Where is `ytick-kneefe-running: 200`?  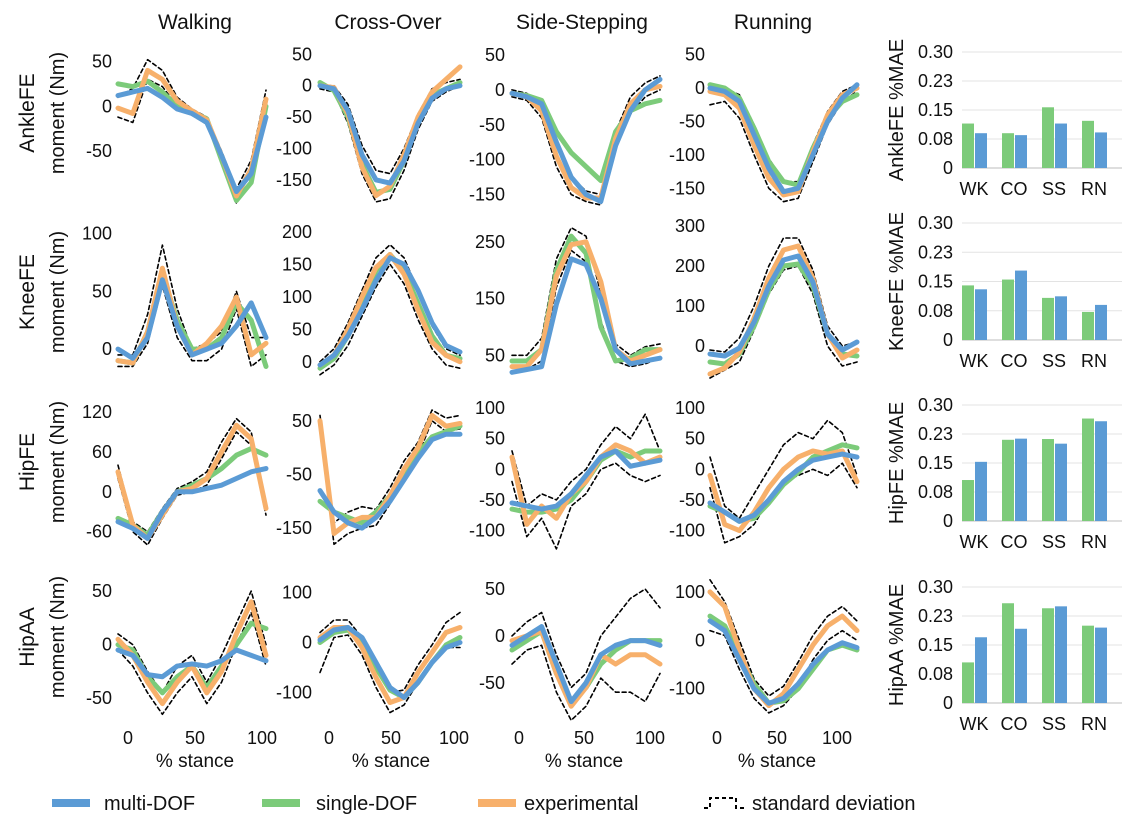 ytick-kneefe-running: 200 is located at coordinates (690, 266).